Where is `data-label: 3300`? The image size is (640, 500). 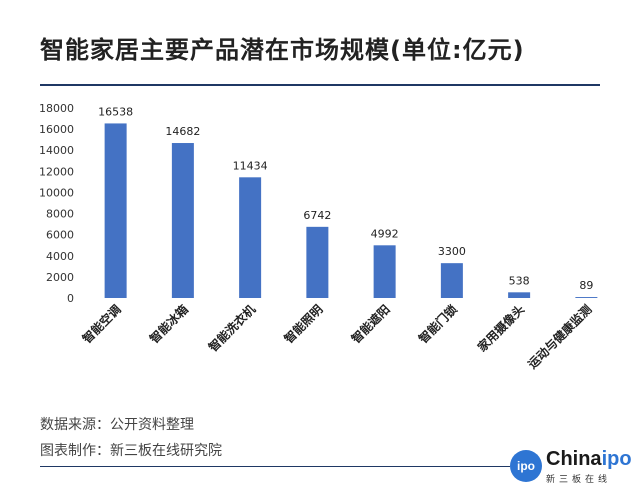 data-label: 3300 is located at coordinates (452, 251).